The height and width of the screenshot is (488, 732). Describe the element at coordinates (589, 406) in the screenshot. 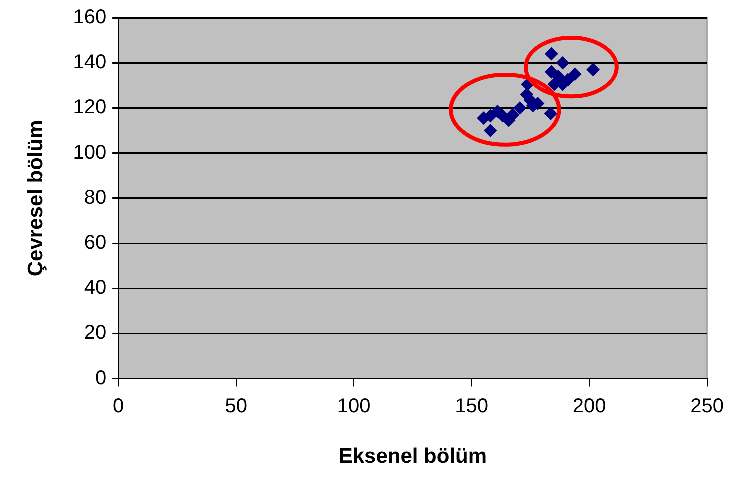

I see `x-tick-label: 200` at that location.